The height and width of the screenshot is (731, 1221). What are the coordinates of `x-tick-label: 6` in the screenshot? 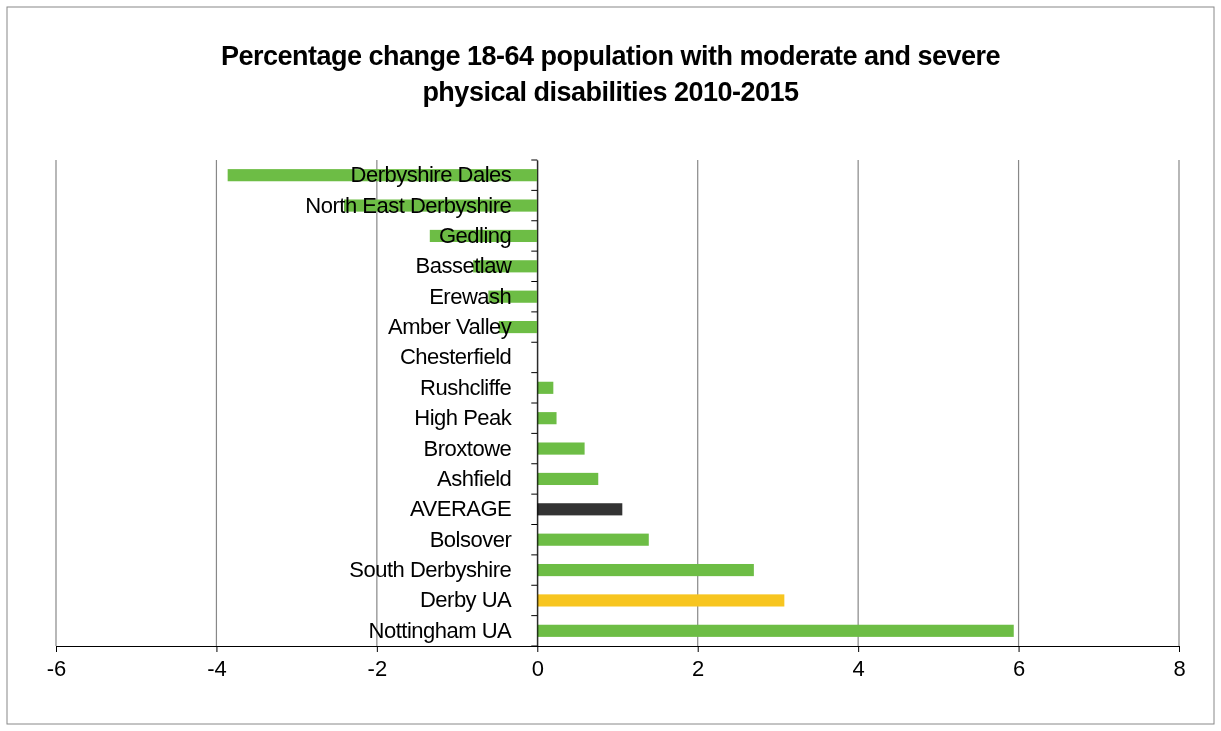 It's located at (1019, 668).